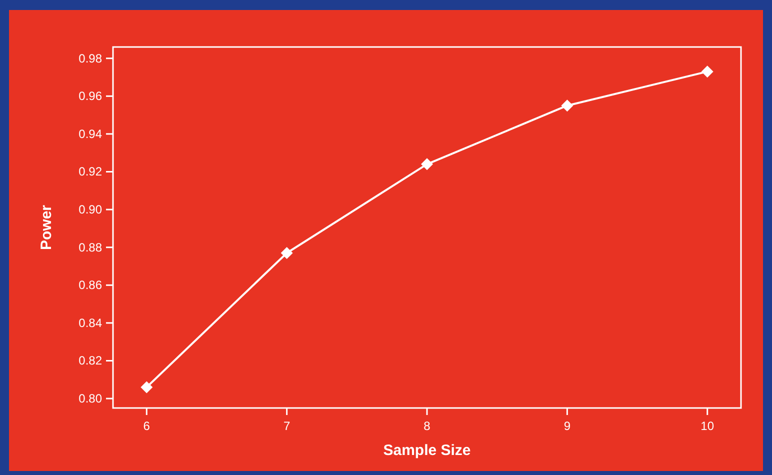 This screenshot has width=772, height=475. I want to click on y-tick-label: 0.92, so click(90, 171).